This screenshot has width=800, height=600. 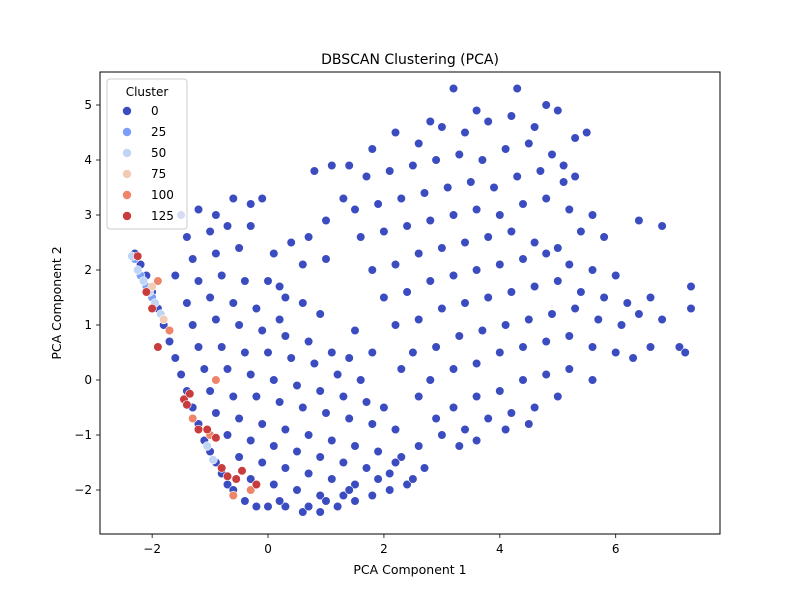 What do you see at coordinates (147, 92) in the screenshot?
I see `legend-title: Cluster` at bounding box center [147, 92].